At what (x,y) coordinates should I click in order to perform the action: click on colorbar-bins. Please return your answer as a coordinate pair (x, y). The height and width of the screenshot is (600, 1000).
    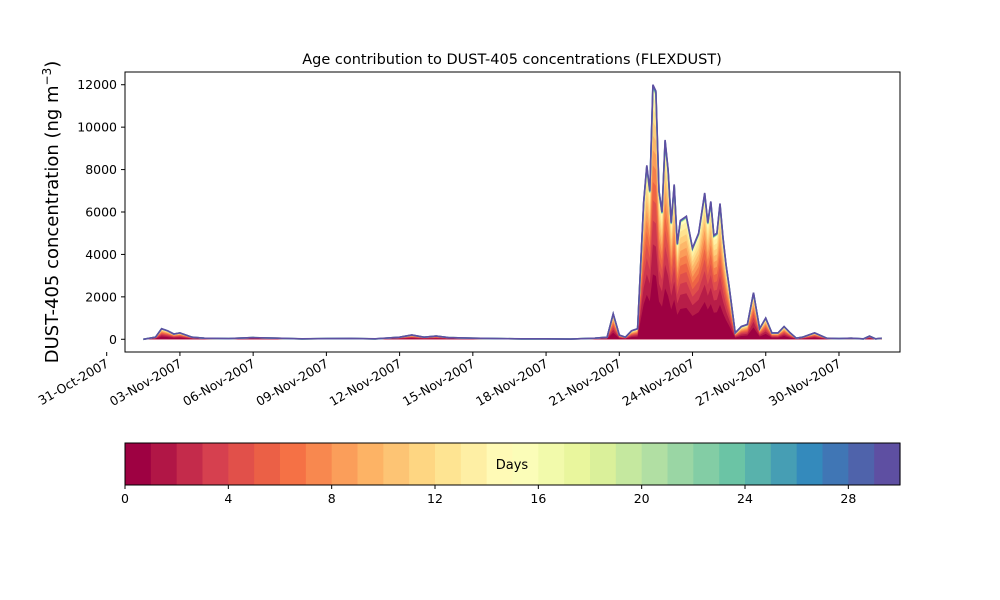
    Looking at the image, I should click on (513, 464).